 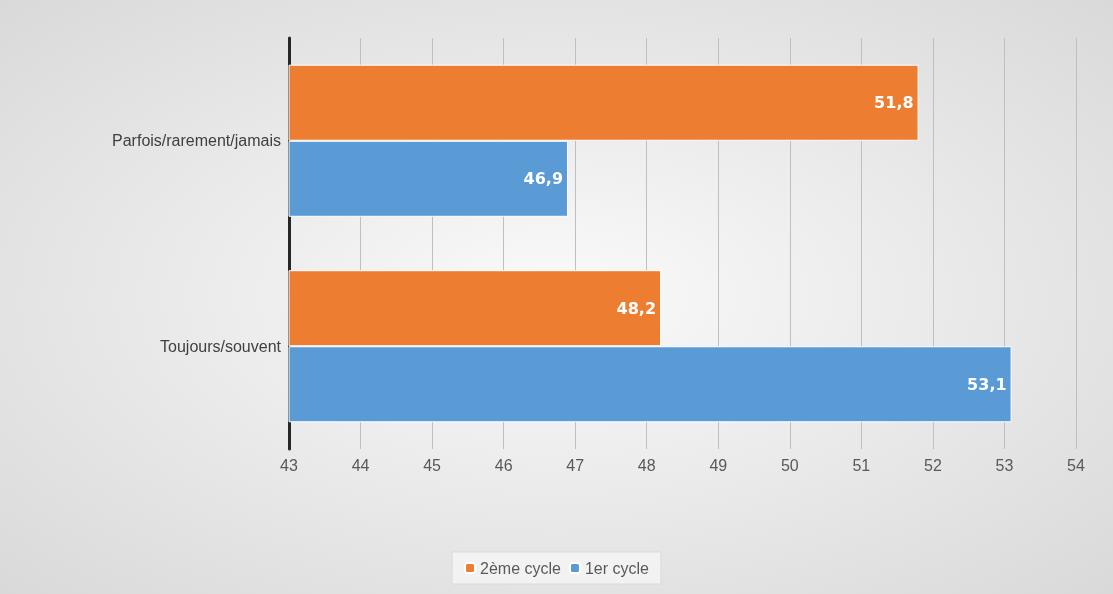 What do you see at coordinates (521, 568) in the screenshot?
I see `legend-label: 2ème cycle` at bounding box center [521, 568].